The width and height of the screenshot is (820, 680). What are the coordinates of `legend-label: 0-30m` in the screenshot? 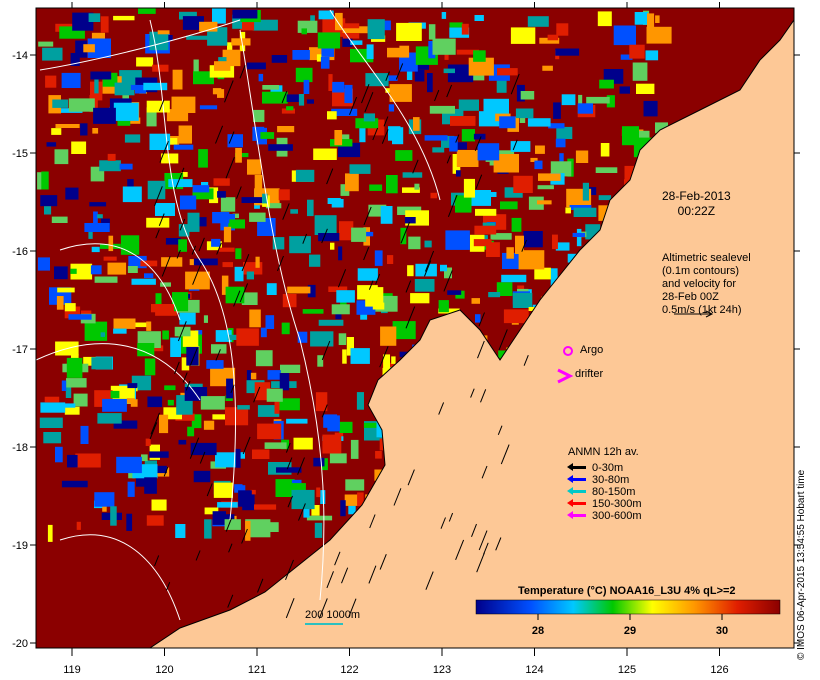 It's located at (608, 468).